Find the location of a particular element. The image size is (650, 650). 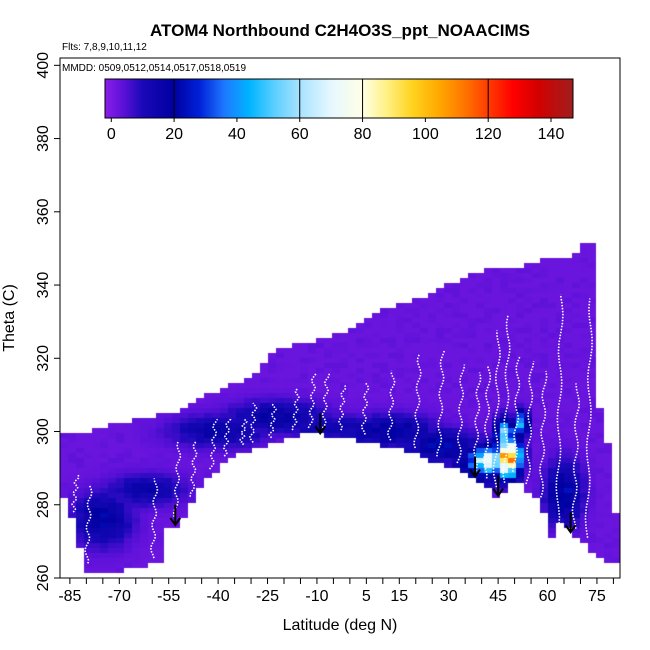

x-axis: -85 -70 -55 -40 -25 -10 5 15 30 45 60 75 is located at coordinates (336, 591).